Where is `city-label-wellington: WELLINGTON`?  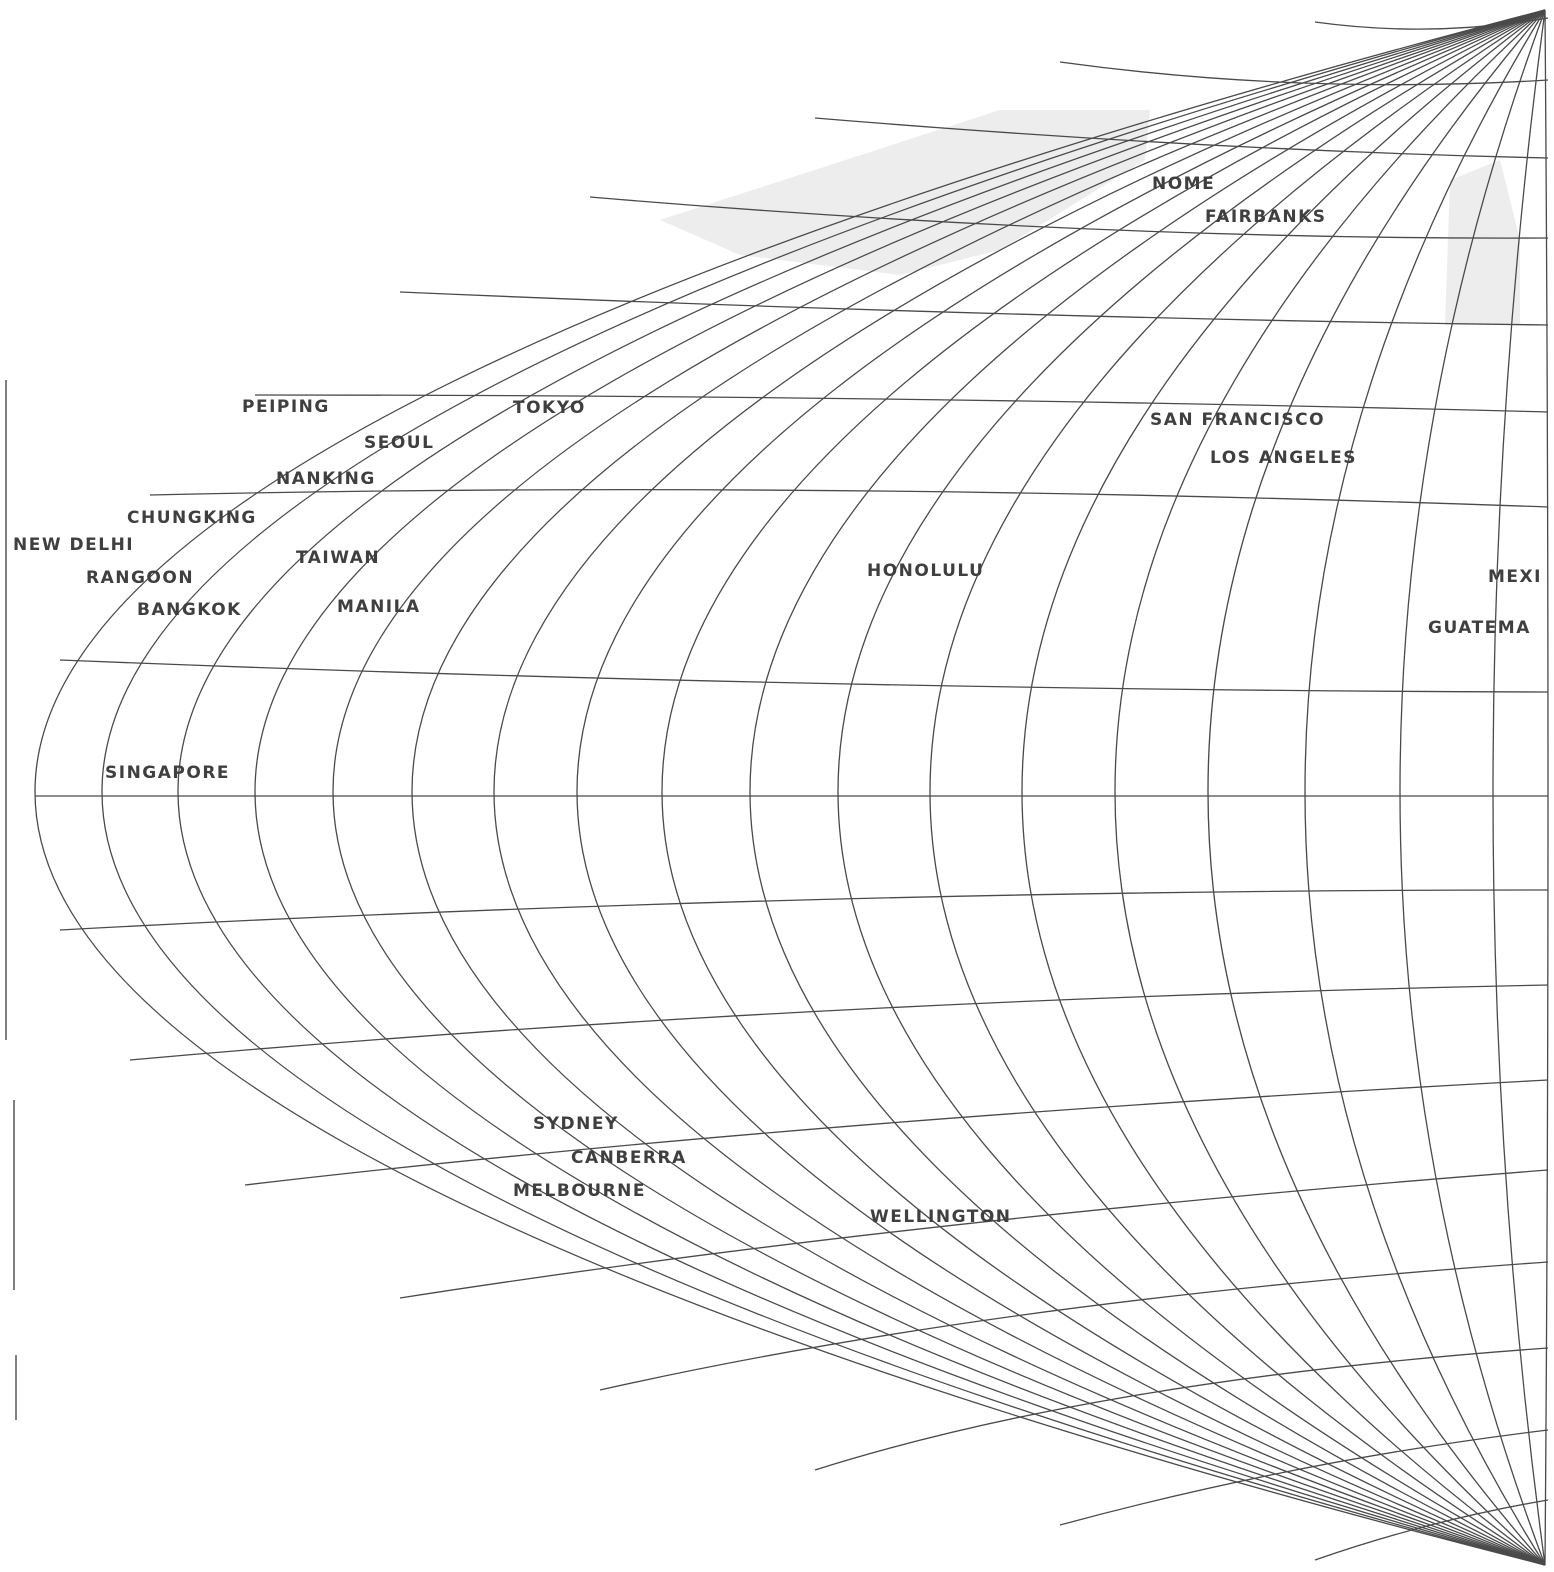
city-label-wellington: WELLINGTON is located at coordinates (941, 1217).